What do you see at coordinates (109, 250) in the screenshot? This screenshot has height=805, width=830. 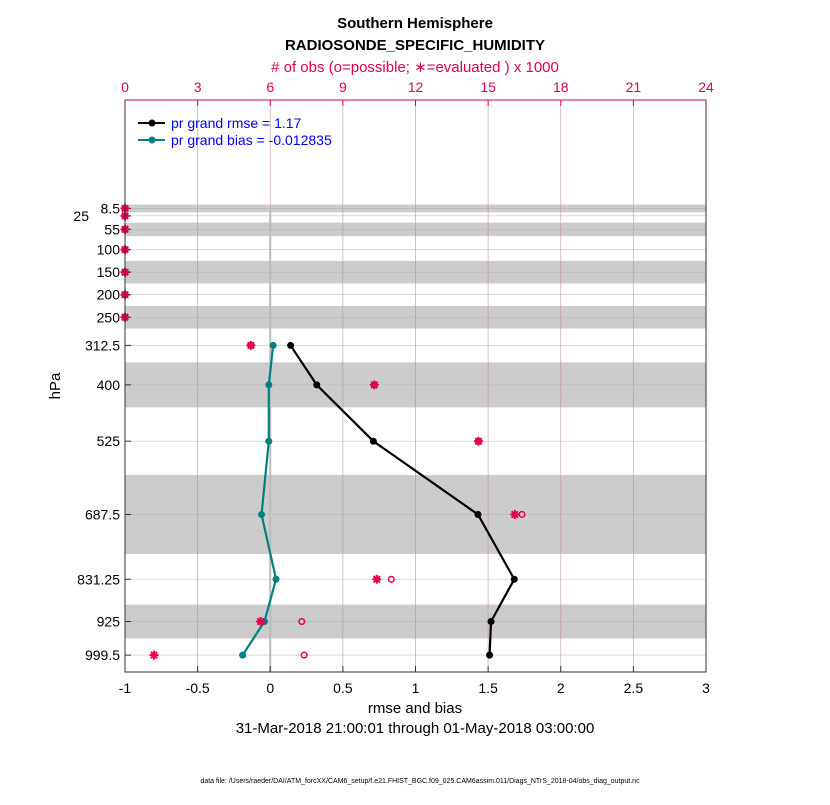 I see `y-tick-label: 100` at bounding box center [109, 250].